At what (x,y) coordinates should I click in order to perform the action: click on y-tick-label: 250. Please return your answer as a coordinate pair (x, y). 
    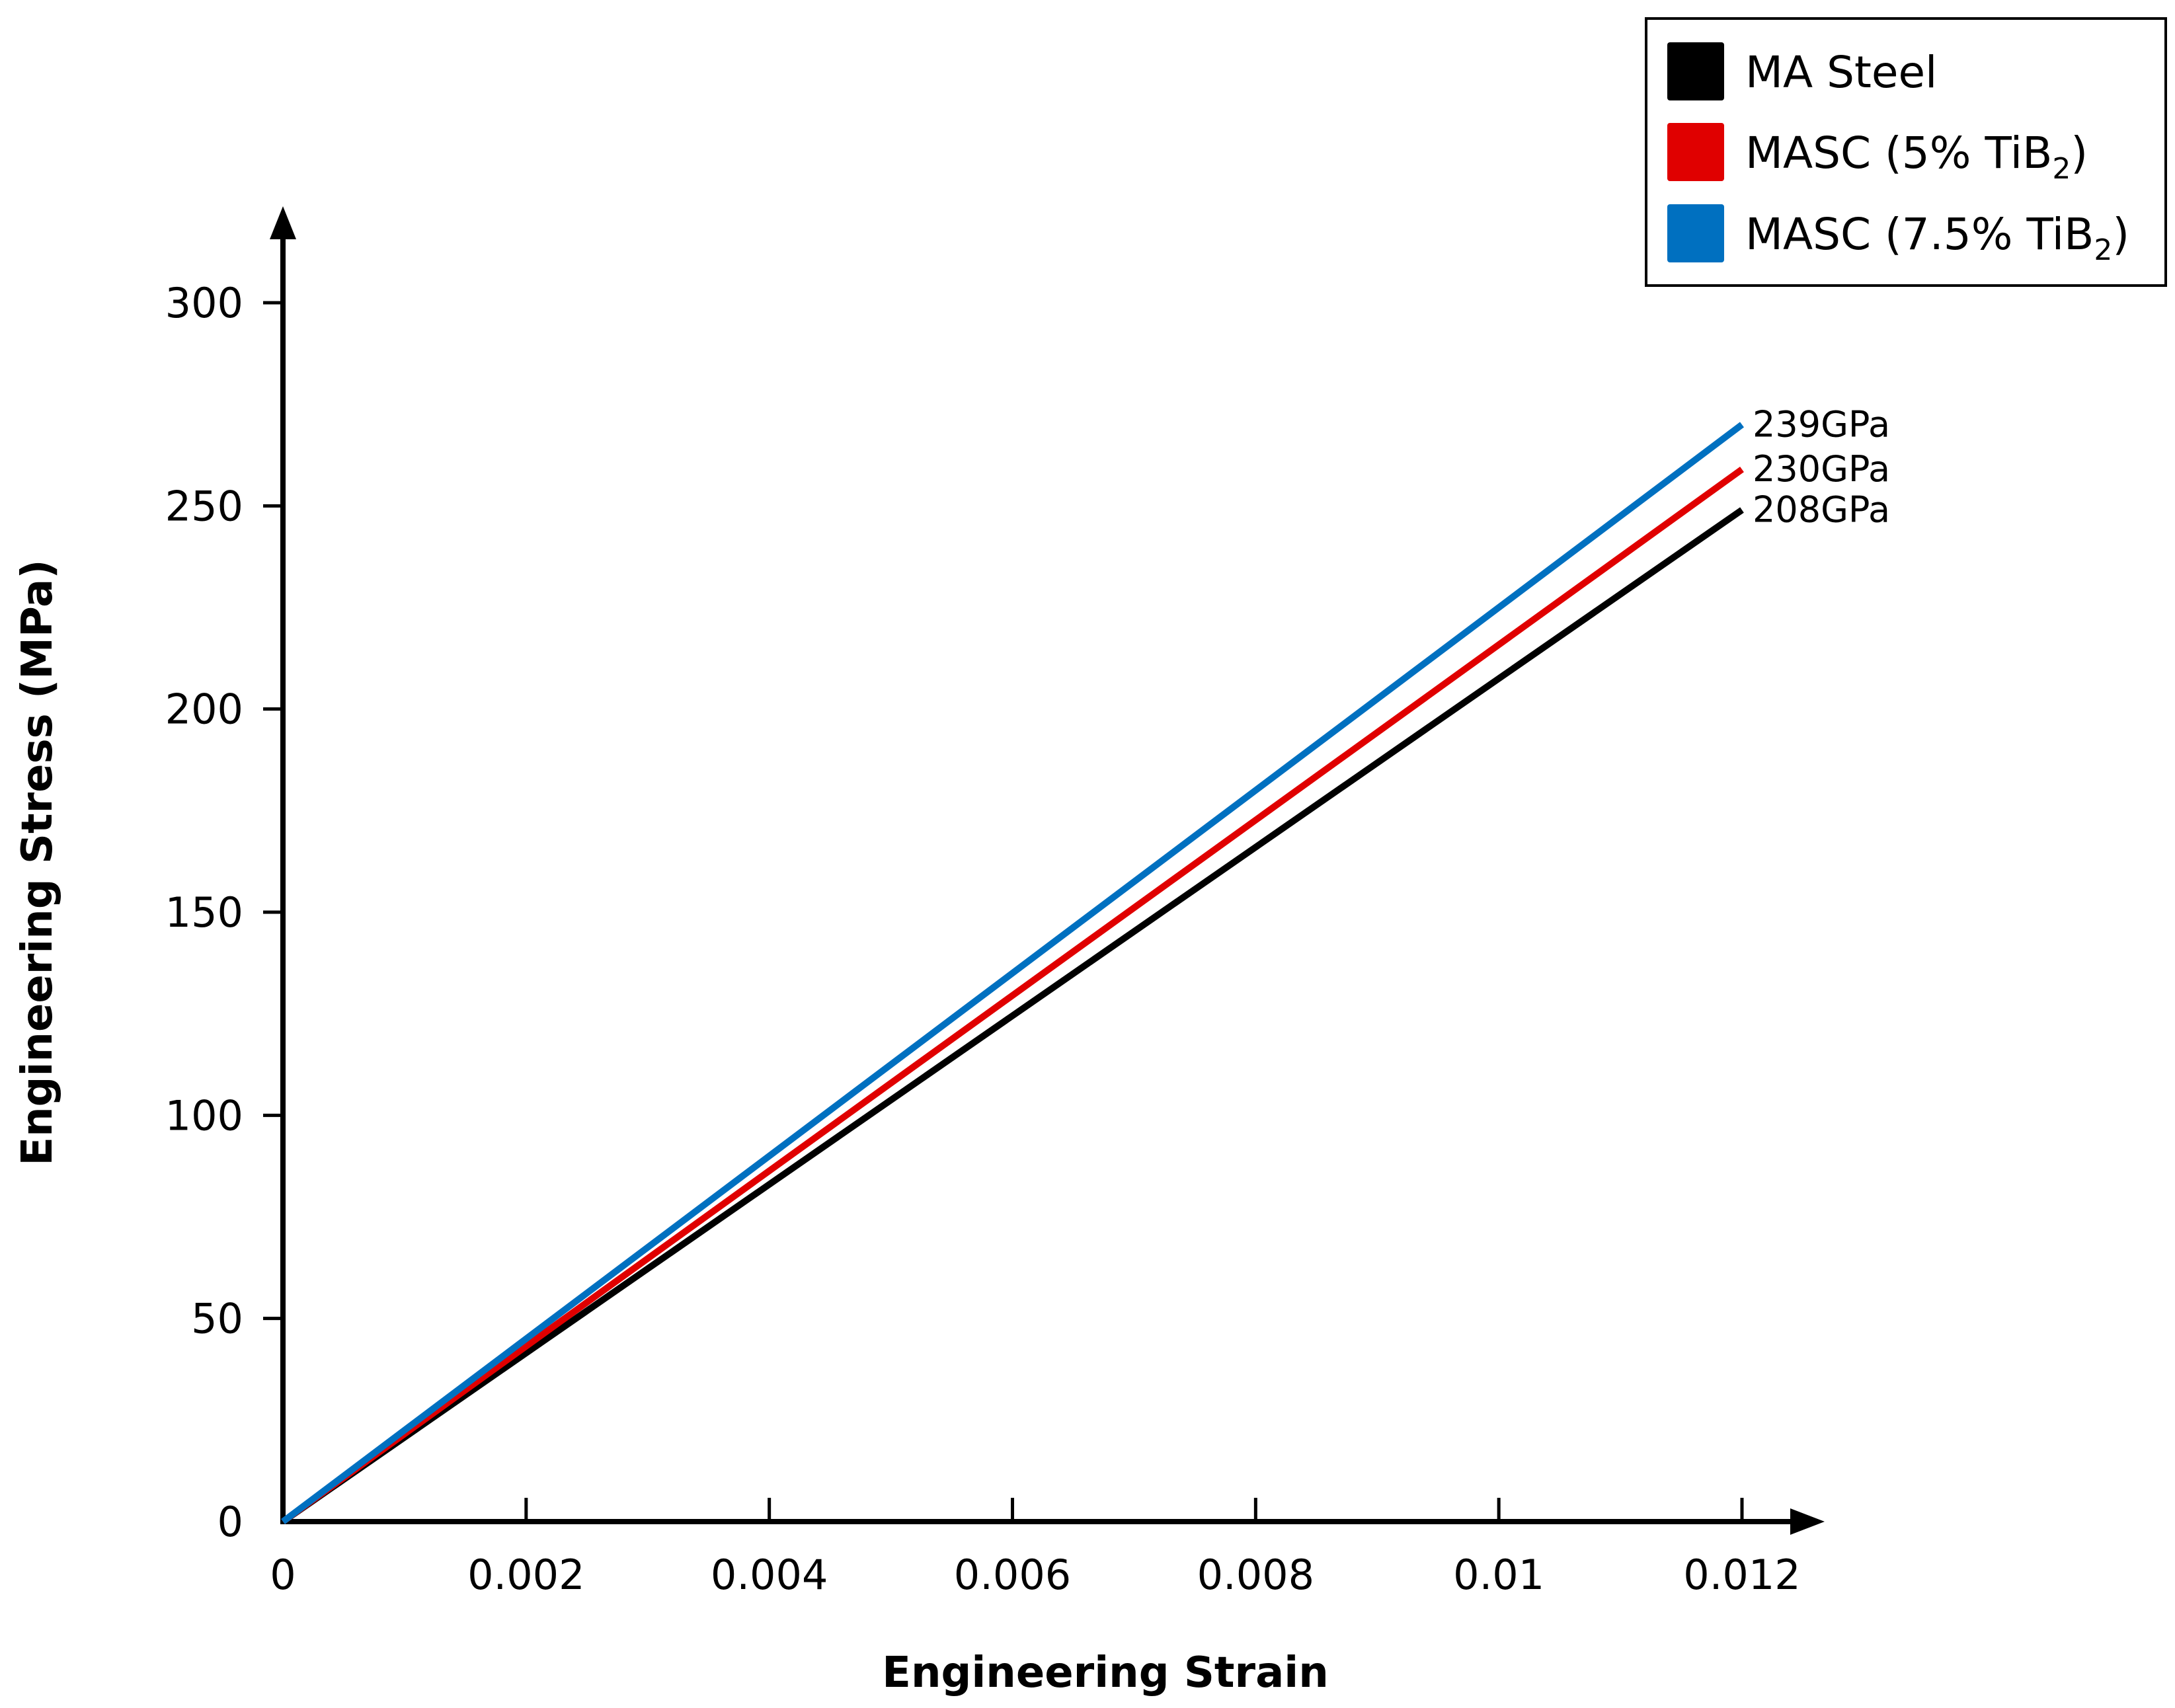
    Looking at the image, I should click on (204, 506).